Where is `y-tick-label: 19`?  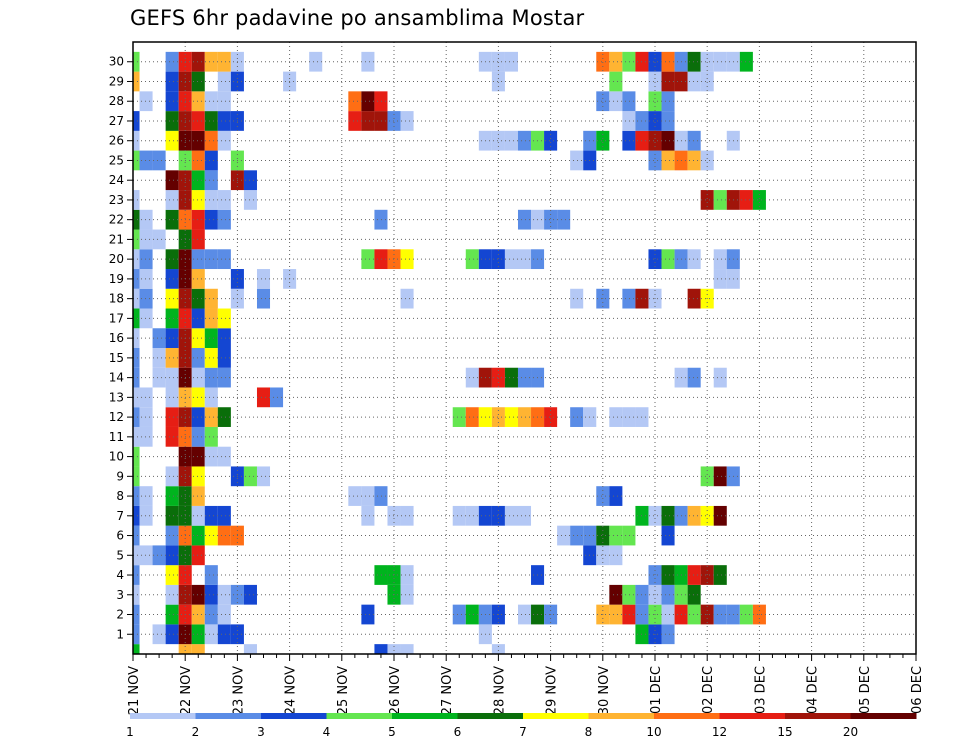 y-tick-label: 19 is located at coordinates (116, 279).